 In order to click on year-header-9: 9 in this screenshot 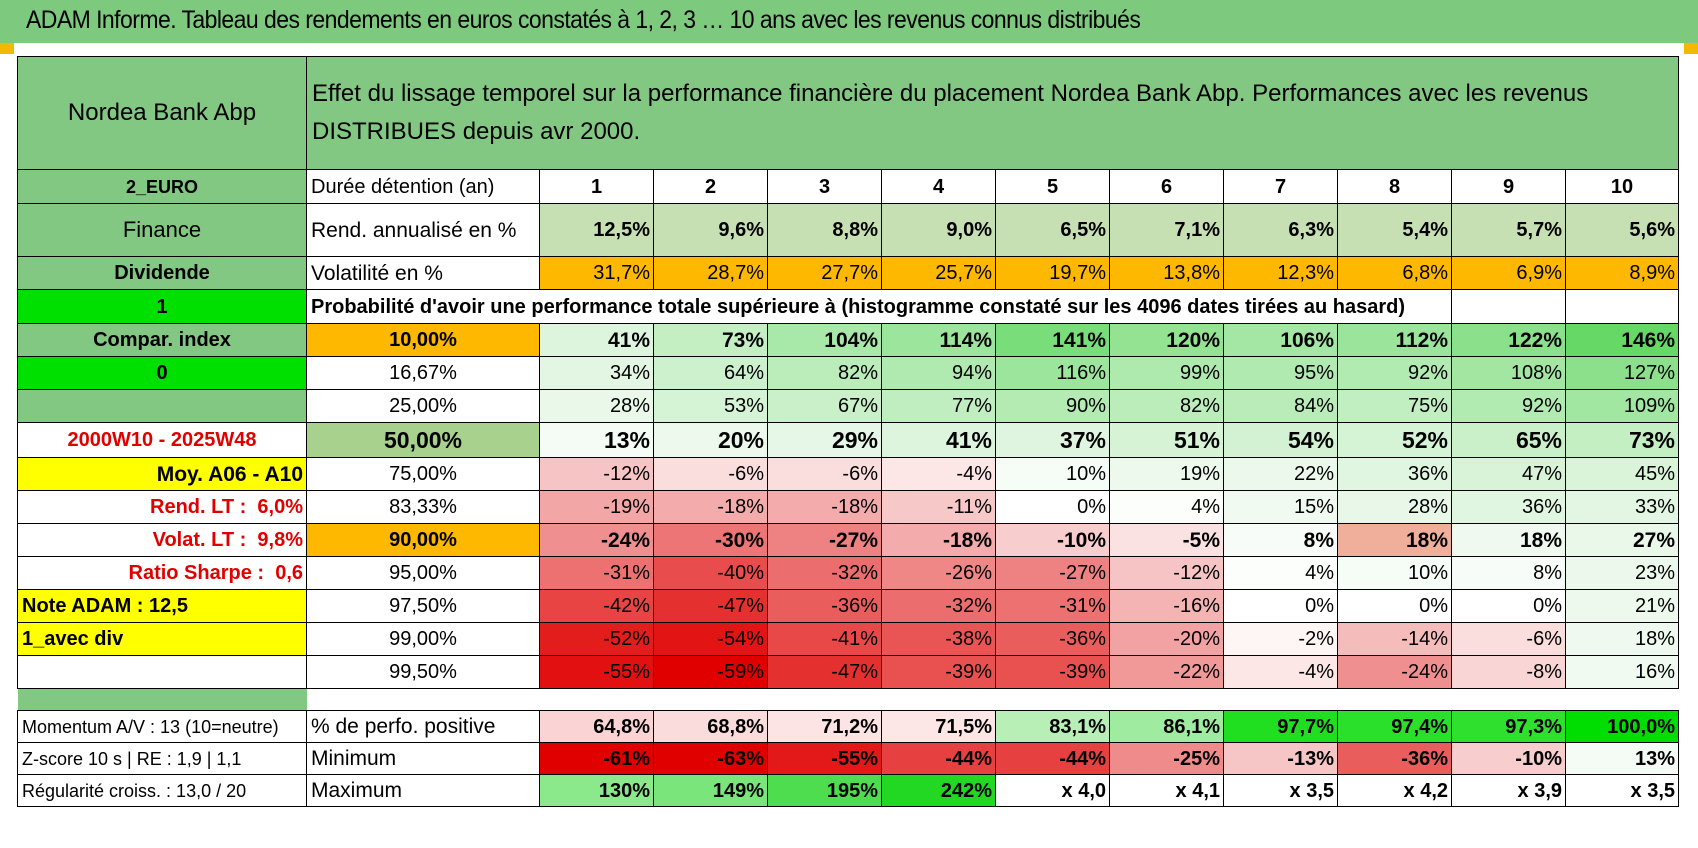, I will do `click(1508, 186)`.